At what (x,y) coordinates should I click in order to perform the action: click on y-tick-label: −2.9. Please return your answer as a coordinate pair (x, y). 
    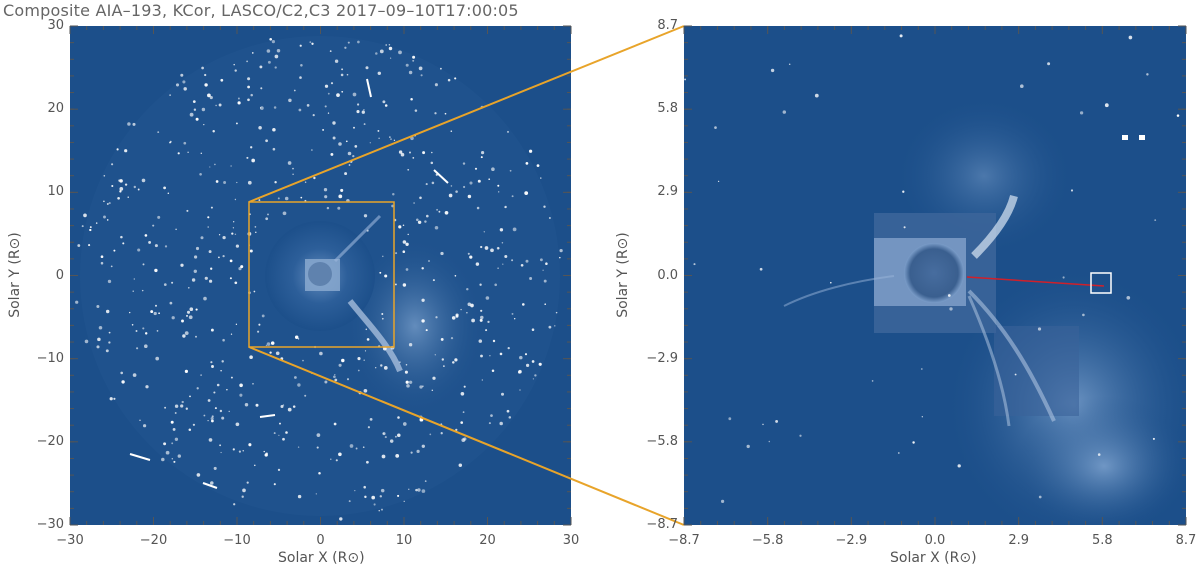
    Looking at the image, I should click on (662, 358).